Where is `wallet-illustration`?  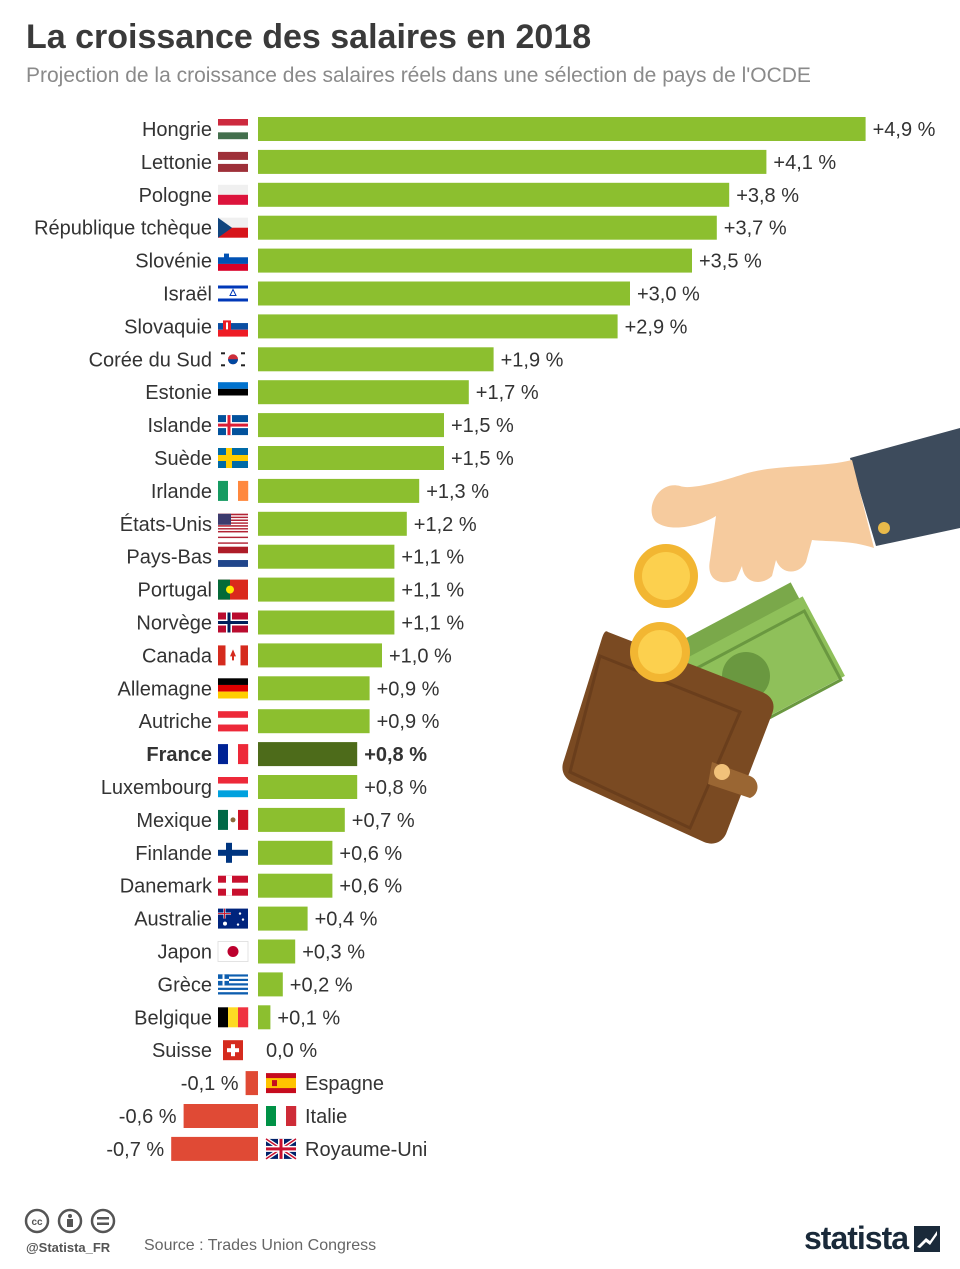 wallet-illustration is located at coordinates (761, 636).